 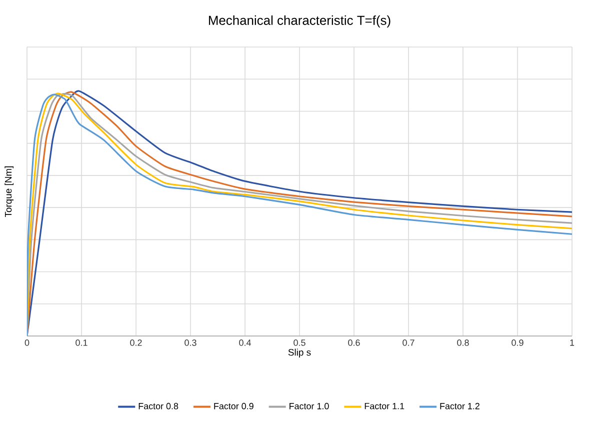 What do you see at coordinates (300, 343) in the screenshot?
I see `x-tick-label: 0.5` at bounding box center [300, 343].